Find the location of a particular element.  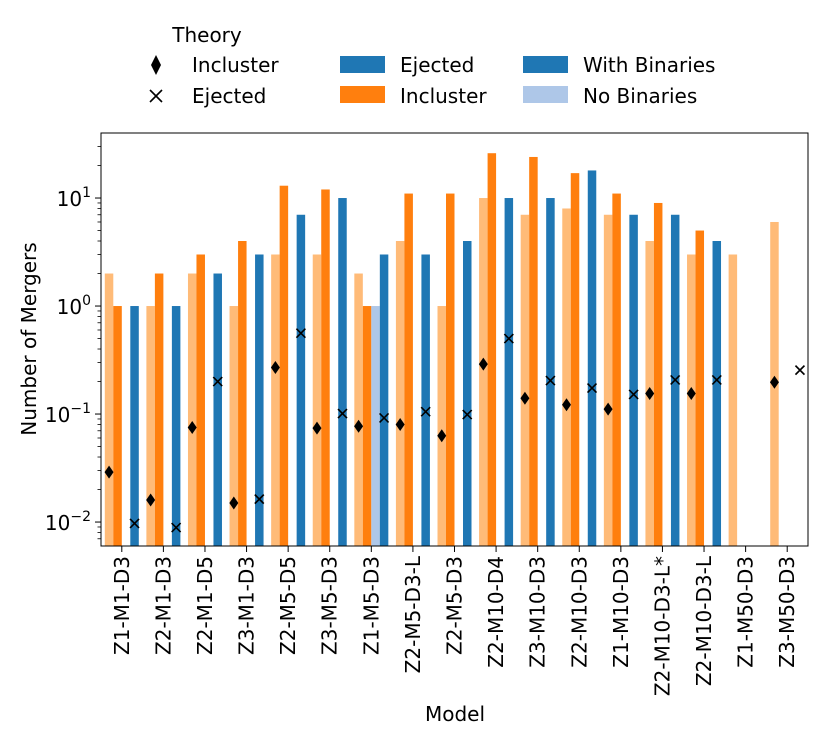

legend-swatch-no-binaries is located at coordinates (545, 94).